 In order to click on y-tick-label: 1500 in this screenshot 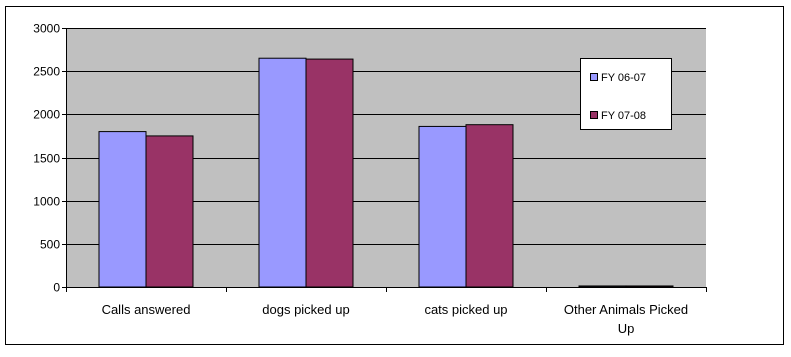, I will do `click(46, 159)`.